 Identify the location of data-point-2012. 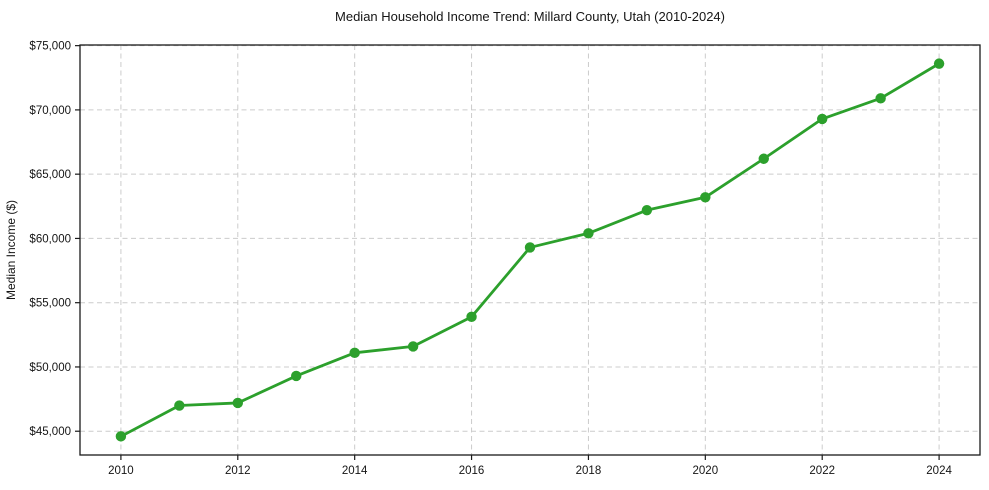
(237, 403).